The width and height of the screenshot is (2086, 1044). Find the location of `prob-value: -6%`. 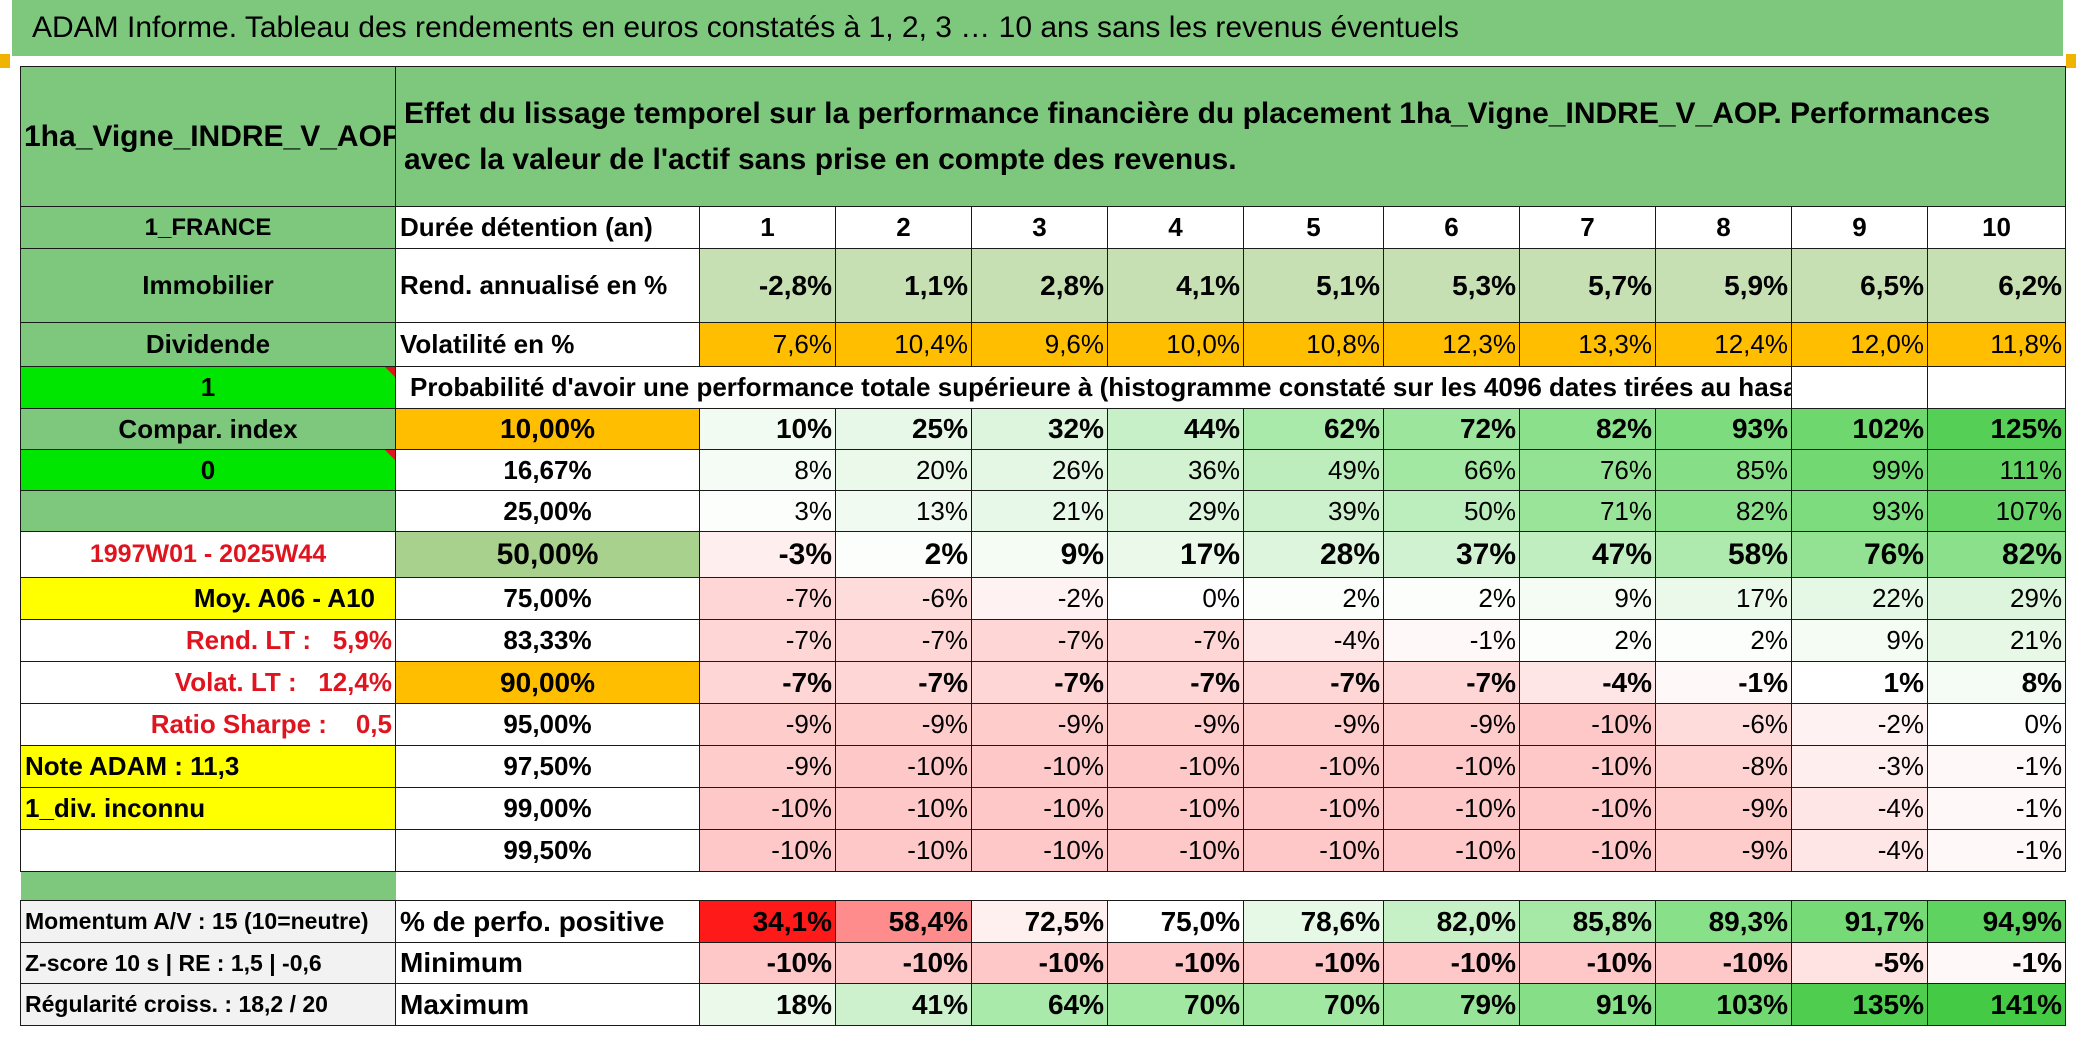

prob-value: -6% is located at coordinates (903, 598).